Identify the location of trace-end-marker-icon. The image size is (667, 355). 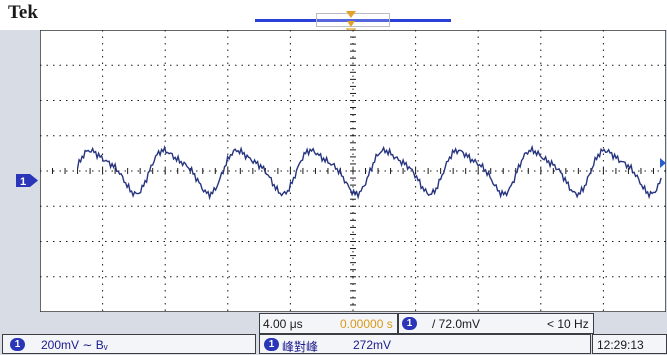
(663, 163).